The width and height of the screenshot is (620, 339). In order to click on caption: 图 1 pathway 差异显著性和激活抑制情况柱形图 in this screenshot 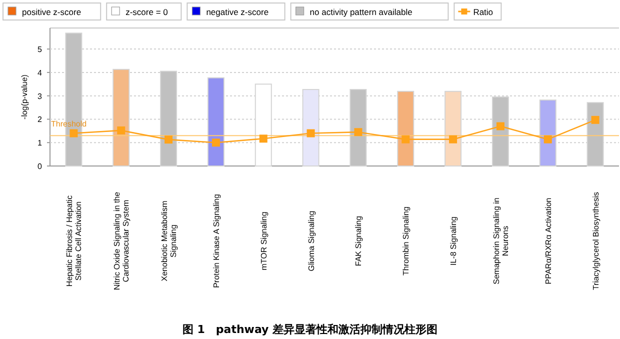, I will do `click(310, 329)`.